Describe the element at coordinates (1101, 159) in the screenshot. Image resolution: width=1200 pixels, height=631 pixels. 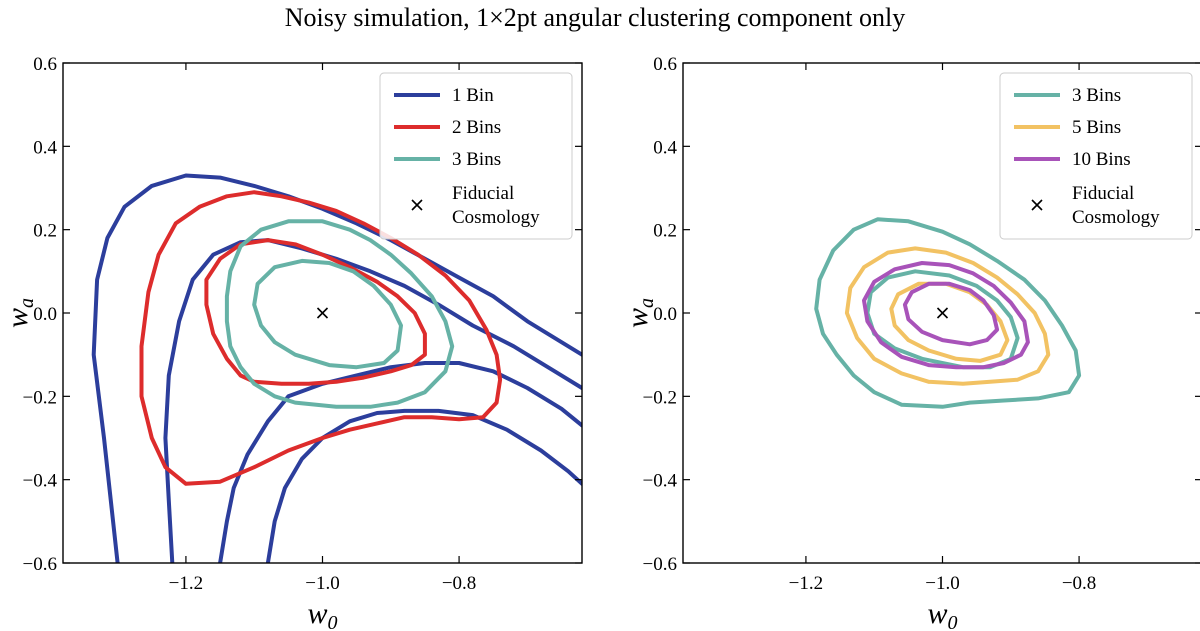
I see `legend-label-10-bins: 10 Bins` at that location.